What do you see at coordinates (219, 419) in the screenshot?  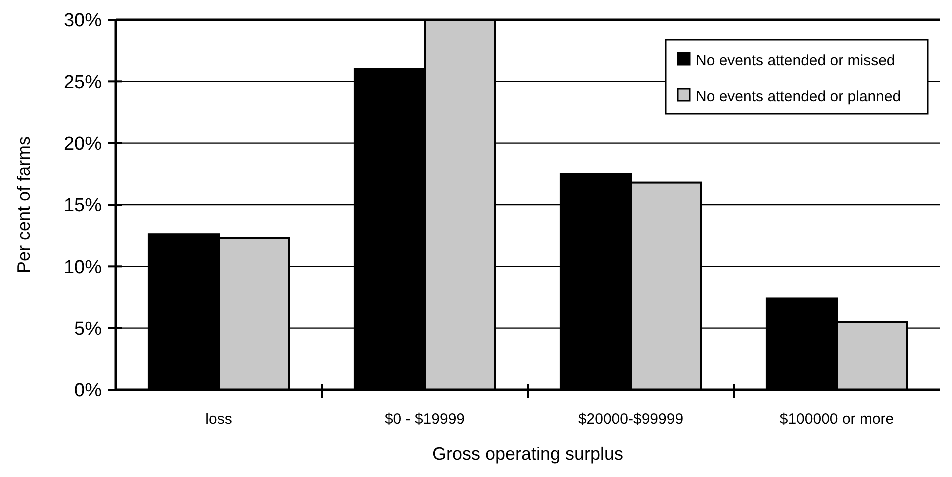 I see `x-tick-label: loss` at bounding box center [219, 419].